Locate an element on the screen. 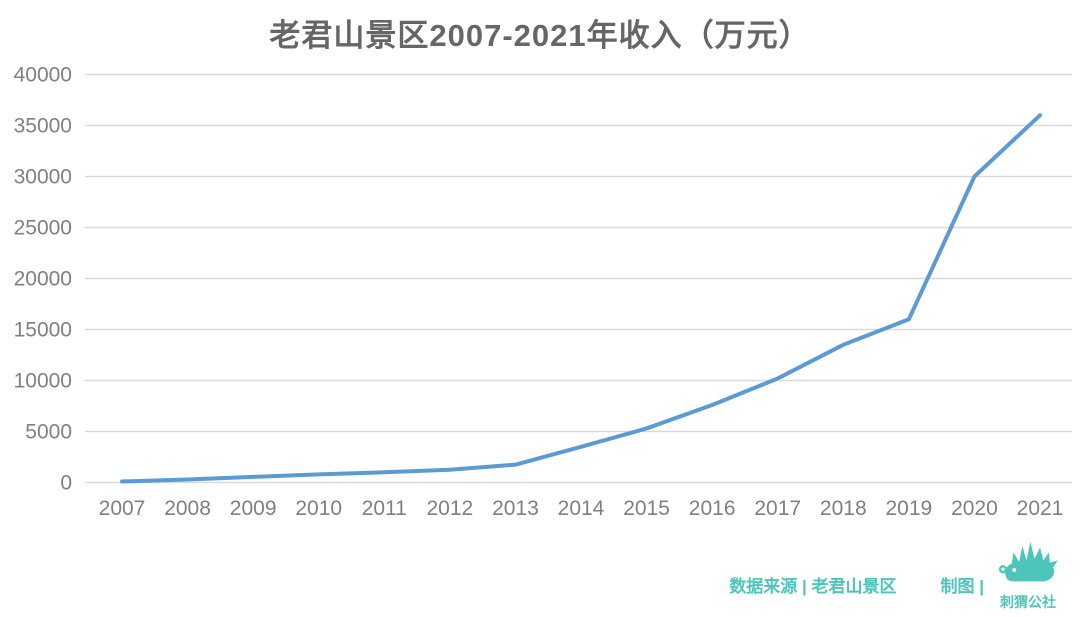 Image resolution: width=1080 pixels, height=617 pixels. y-axis-tick-label: 35000 is located at coordinates (43, 126).